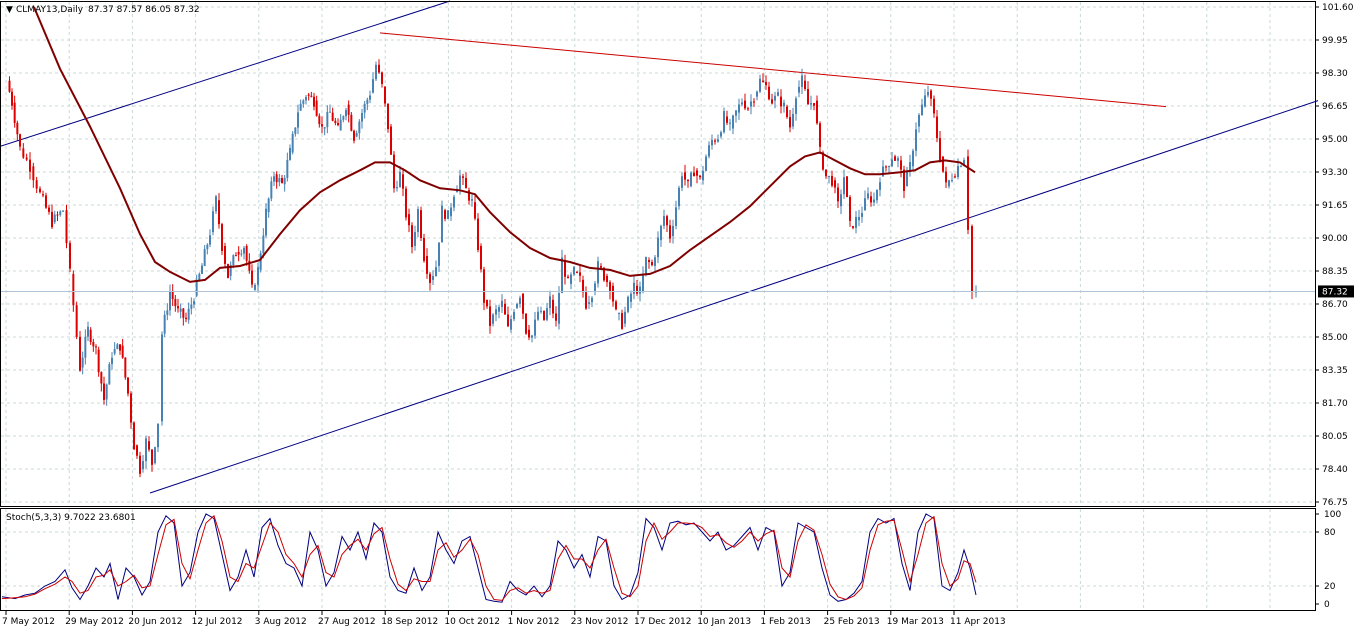 Image resolution: width=1364 pixels, height=632 pixels. What do you see at coordinates (1335, 239) in the screenshot?
I see `y-tick-label: 90.00` at bounding box center [1335, 239].